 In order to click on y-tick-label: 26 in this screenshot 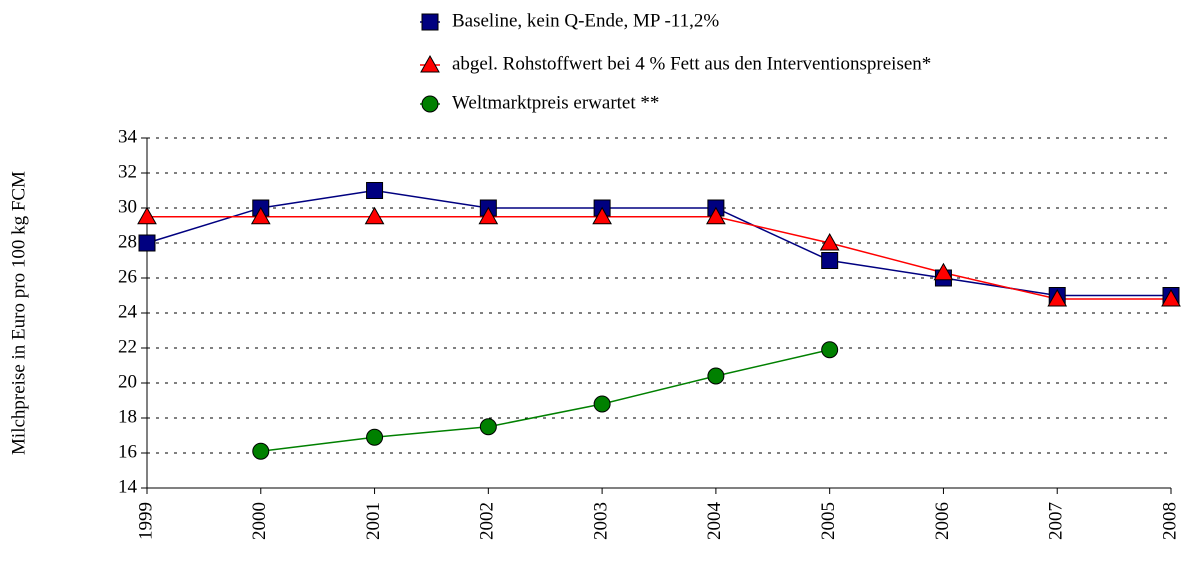, I will do `click(127, 276)`.